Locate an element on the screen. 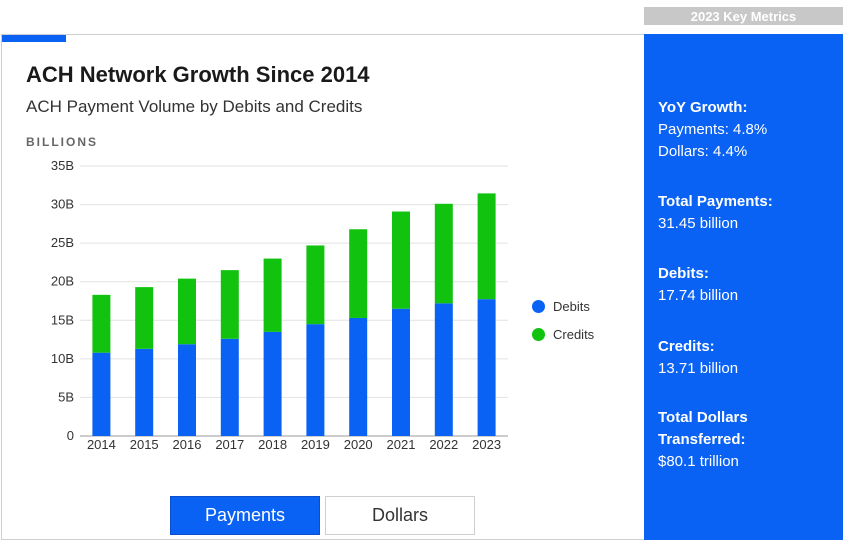 The height and width of the screenshot is (545, 848). x-tick-label-2020: 2020 is located at coordinates (358, 444).